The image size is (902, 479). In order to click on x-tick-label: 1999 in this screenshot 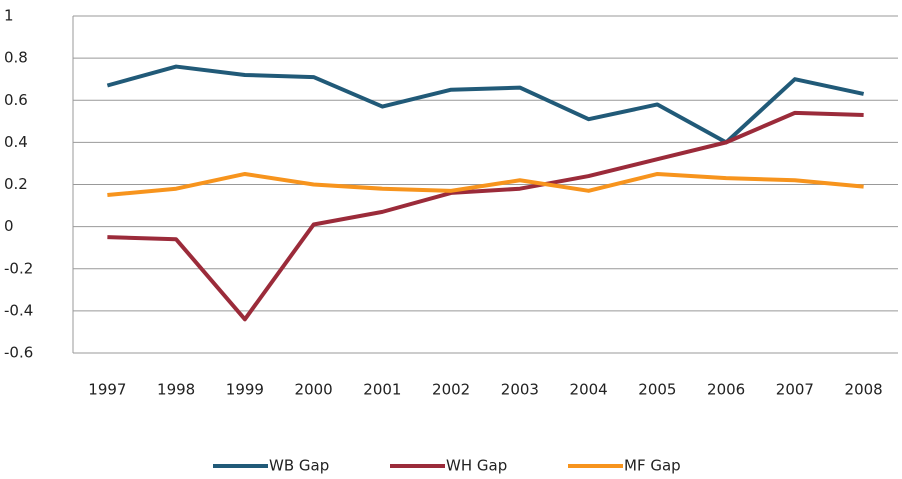, I will do `click(245, 390)`.